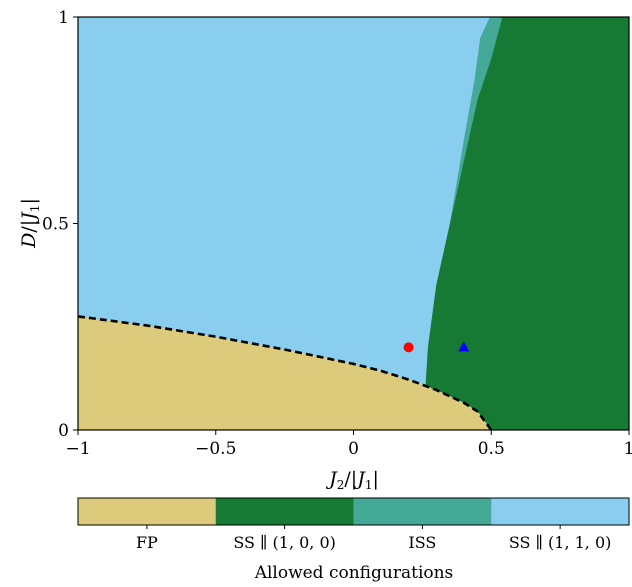  Describe the element at coordinates (354, 573) in the screenshot. I see `colorbar-title: Allowed configurations` at that location.